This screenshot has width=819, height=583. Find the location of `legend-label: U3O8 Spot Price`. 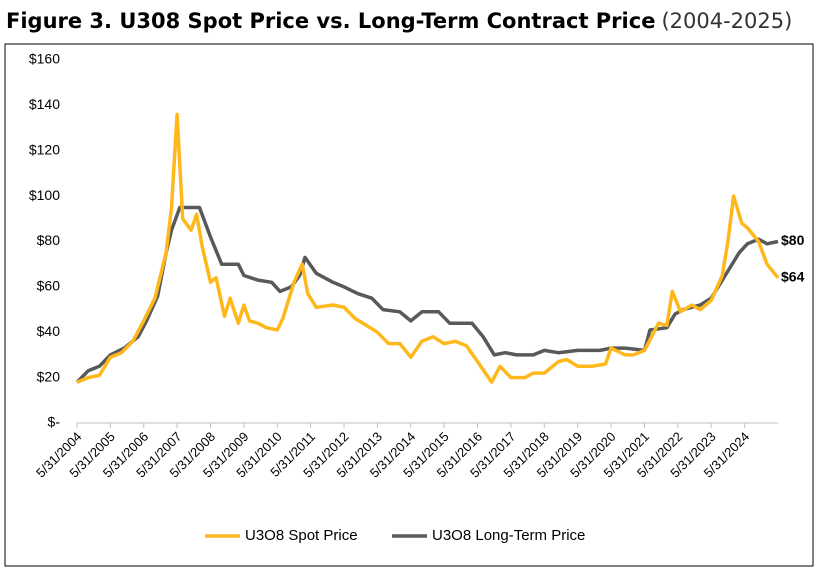

legend-label: U3O8 Spot Price is located at coordinates (301, 535).